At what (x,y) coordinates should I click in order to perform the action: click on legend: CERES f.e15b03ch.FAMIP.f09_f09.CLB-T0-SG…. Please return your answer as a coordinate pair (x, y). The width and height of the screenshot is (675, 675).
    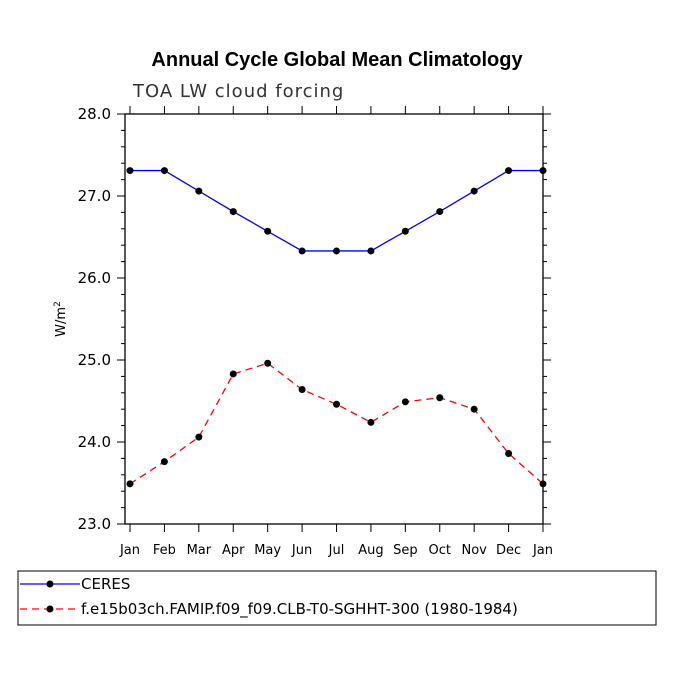
    Looking at the image, I should click on (337, 598).